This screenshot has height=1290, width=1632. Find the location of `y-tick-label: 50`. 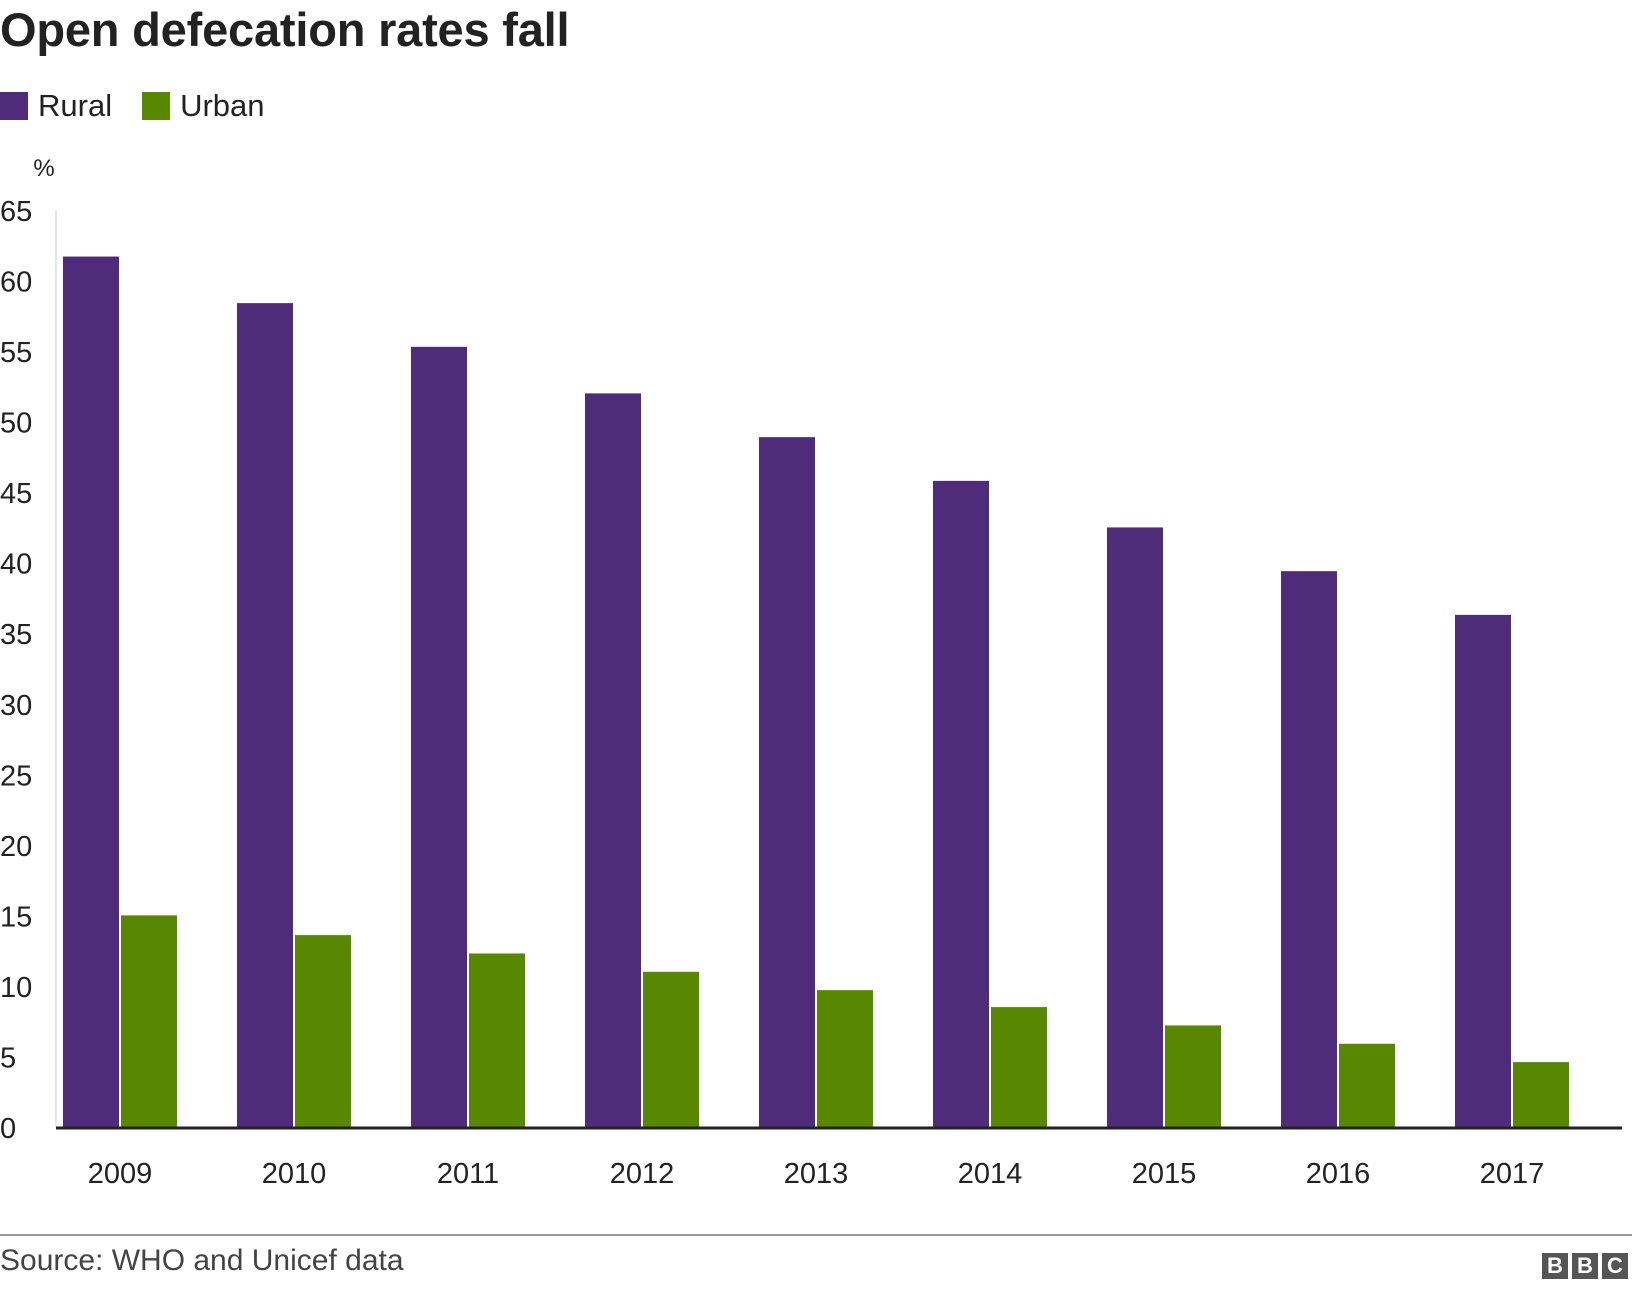

y-tick-label: 50 is located at coordinates (16, 424).